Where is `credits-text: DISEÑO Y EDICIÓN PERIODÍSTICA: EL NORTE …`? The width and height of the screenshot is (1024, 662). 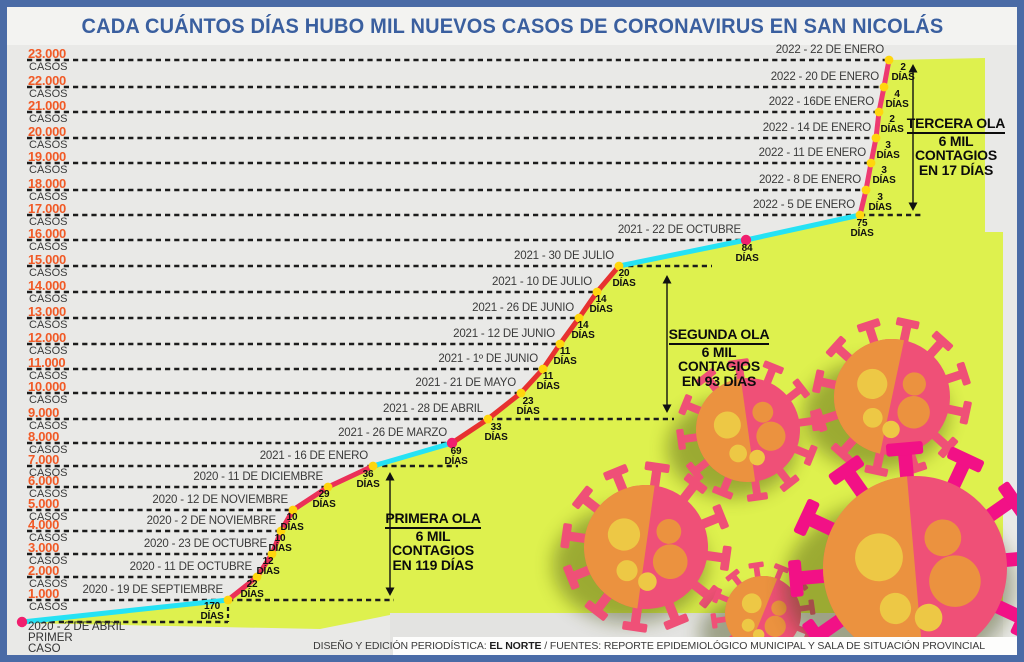 credits-text: DISEÑO Y EDICIÓN PERIODÍSTICA: EL NORTE … is located at coordinates (649, 646).